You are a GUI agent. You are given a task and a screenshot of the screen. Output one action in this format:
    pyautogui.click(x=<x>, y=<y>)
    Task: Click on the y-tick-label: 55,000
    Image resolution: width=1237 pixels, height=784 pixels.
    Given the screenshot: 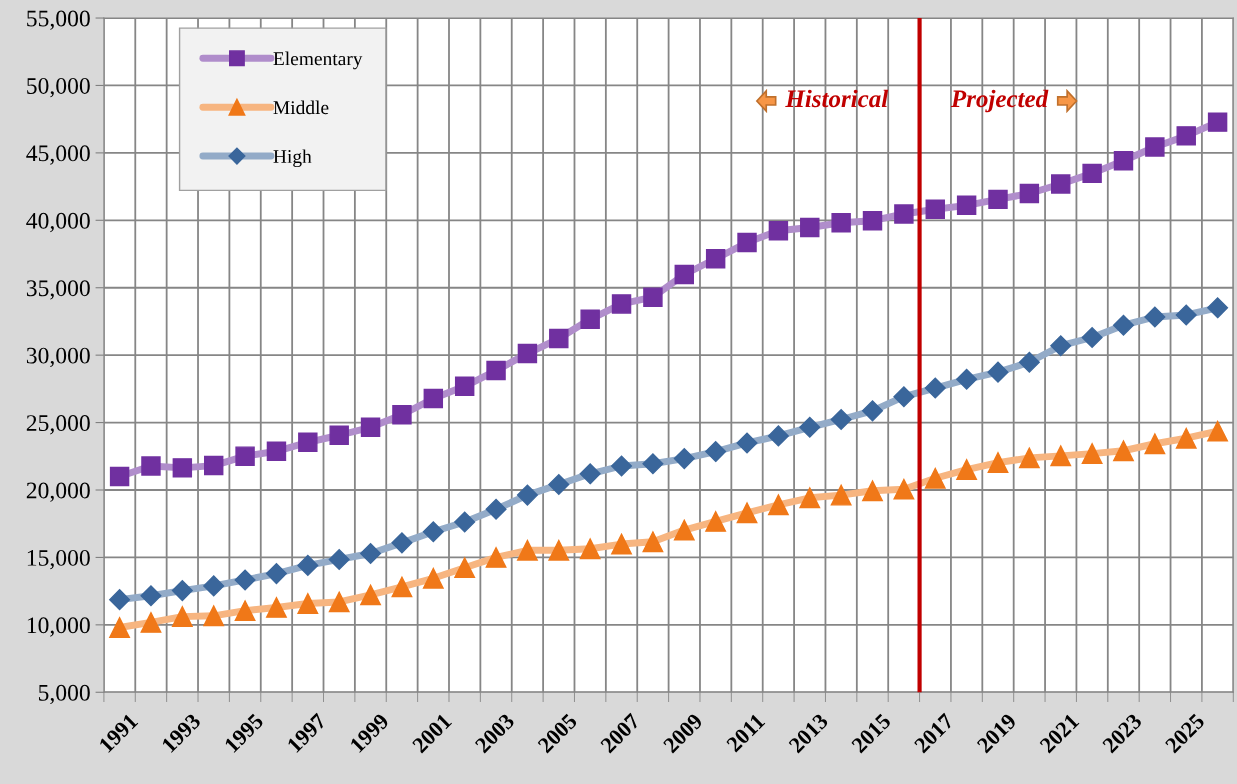 What is the action you would take?
    pyautogui.click(x=58, y=20)
    